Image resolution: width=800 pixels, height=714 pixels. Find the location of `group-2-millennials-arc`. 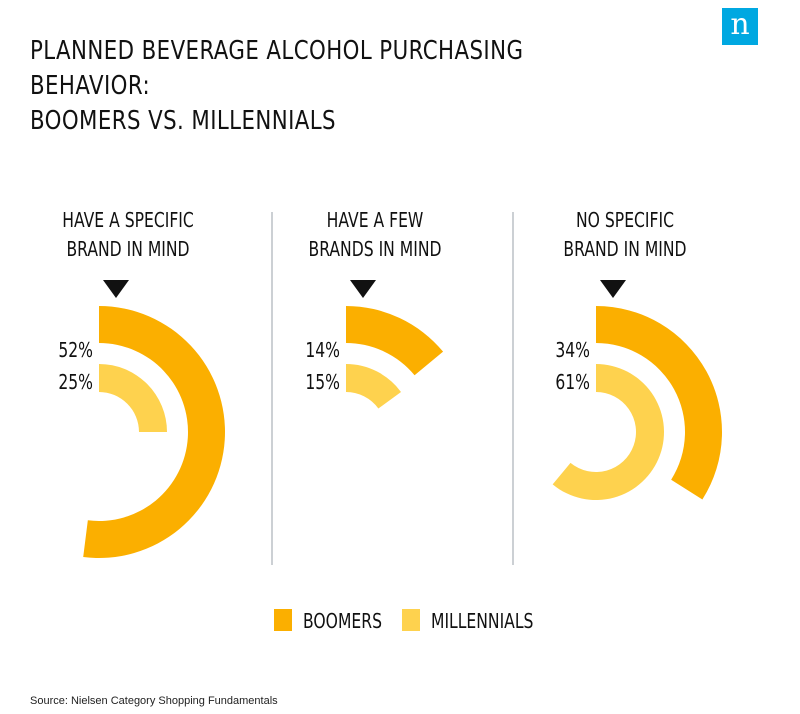

group-2-millennials-arc is located at coordinates (374, 386).